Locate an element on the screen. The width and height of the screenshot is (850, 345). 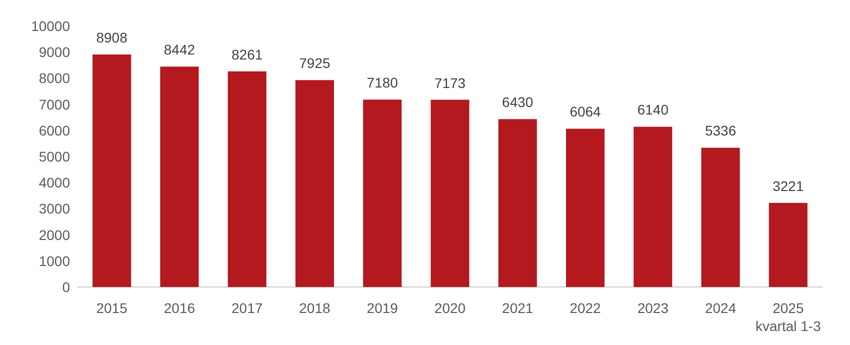
data-label: 6064 is located at coordinates (586, 112).